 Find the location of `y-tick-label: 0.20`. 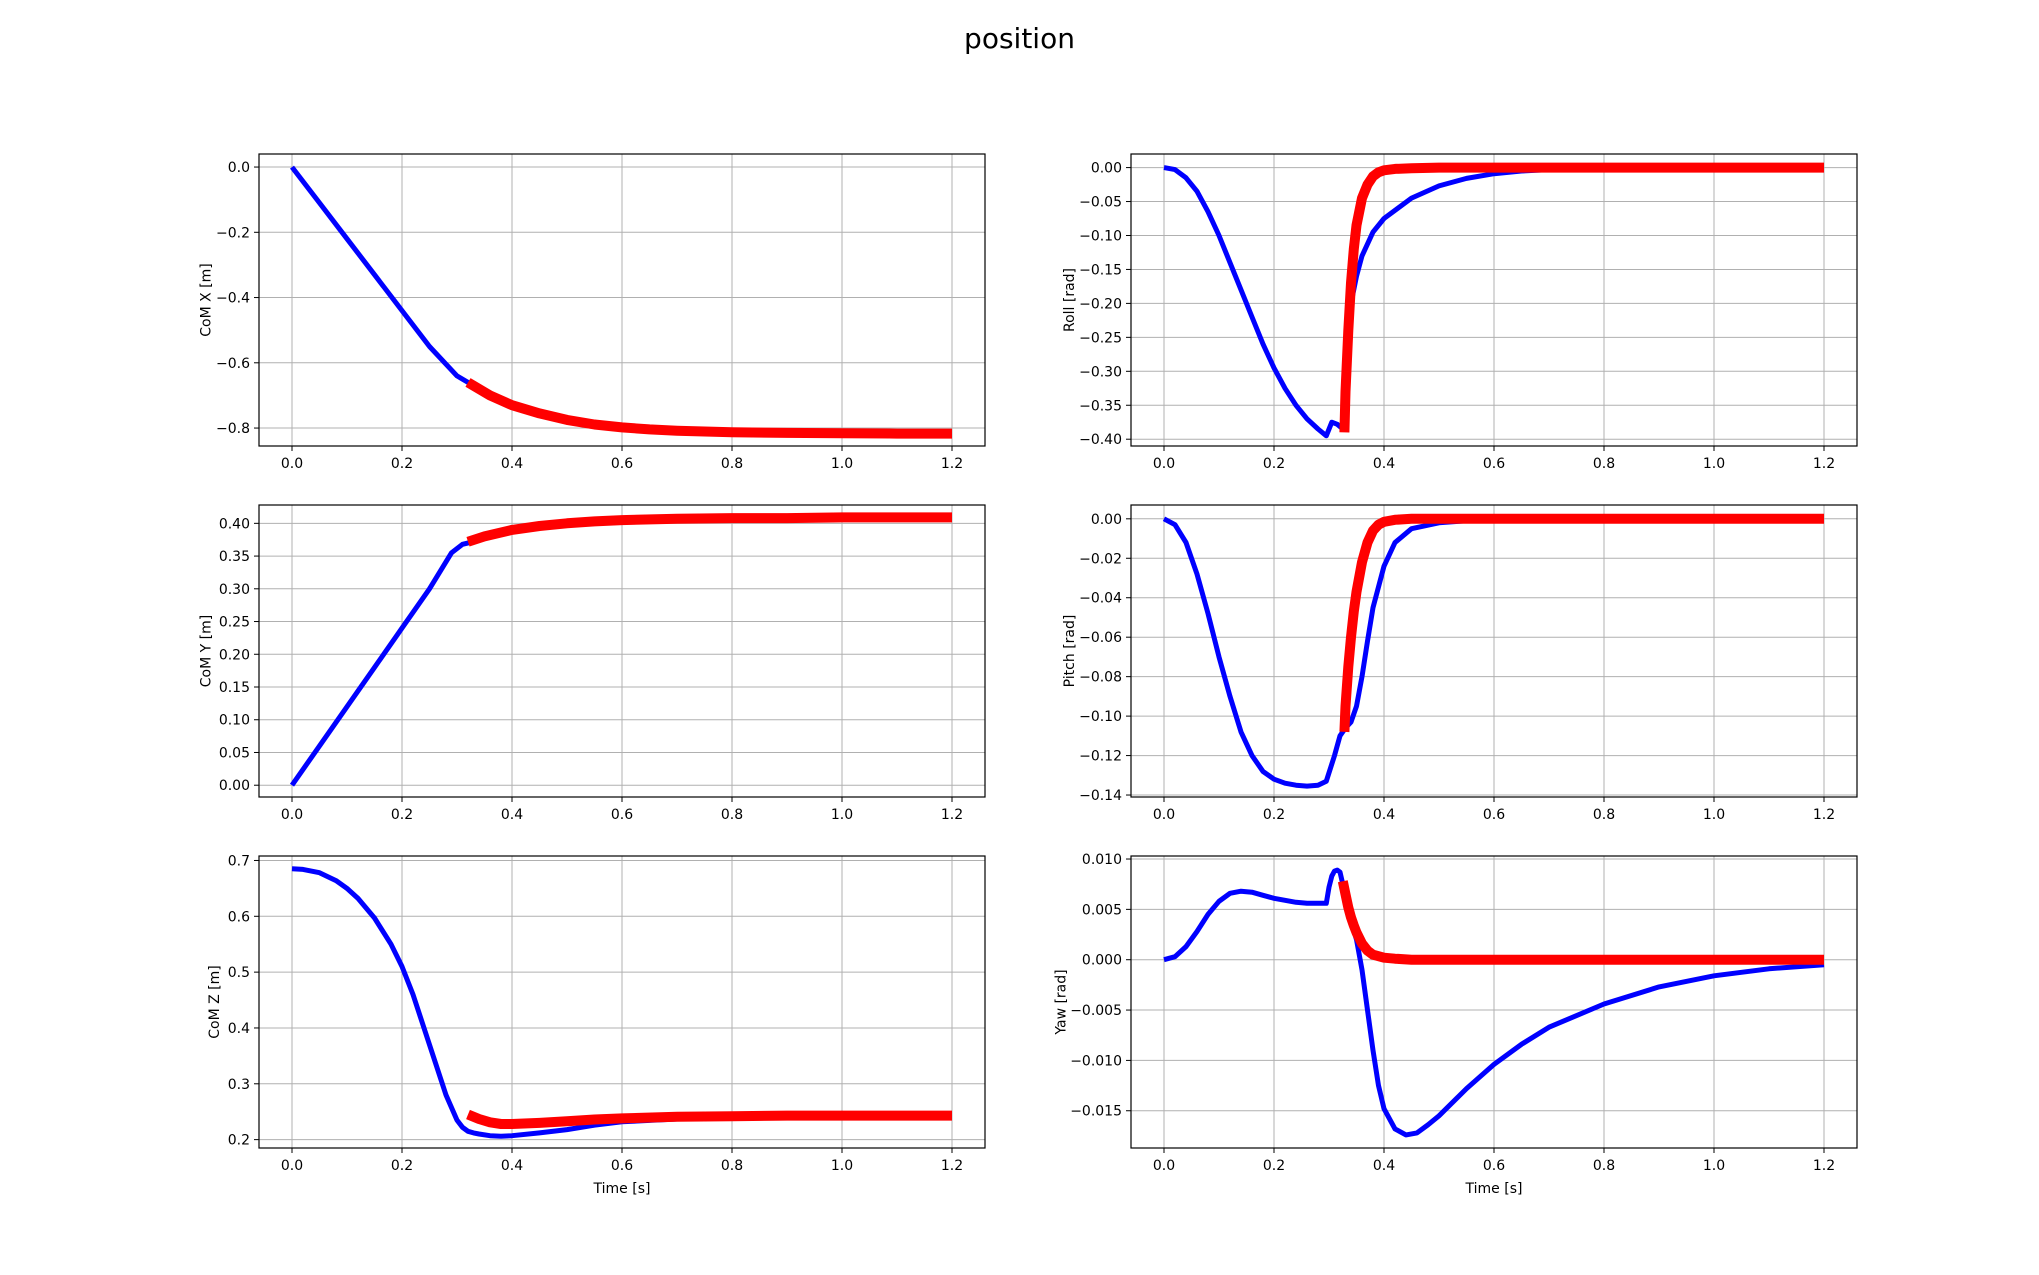

y-tick-label: 0.20 is located at coordinates (234, 655).